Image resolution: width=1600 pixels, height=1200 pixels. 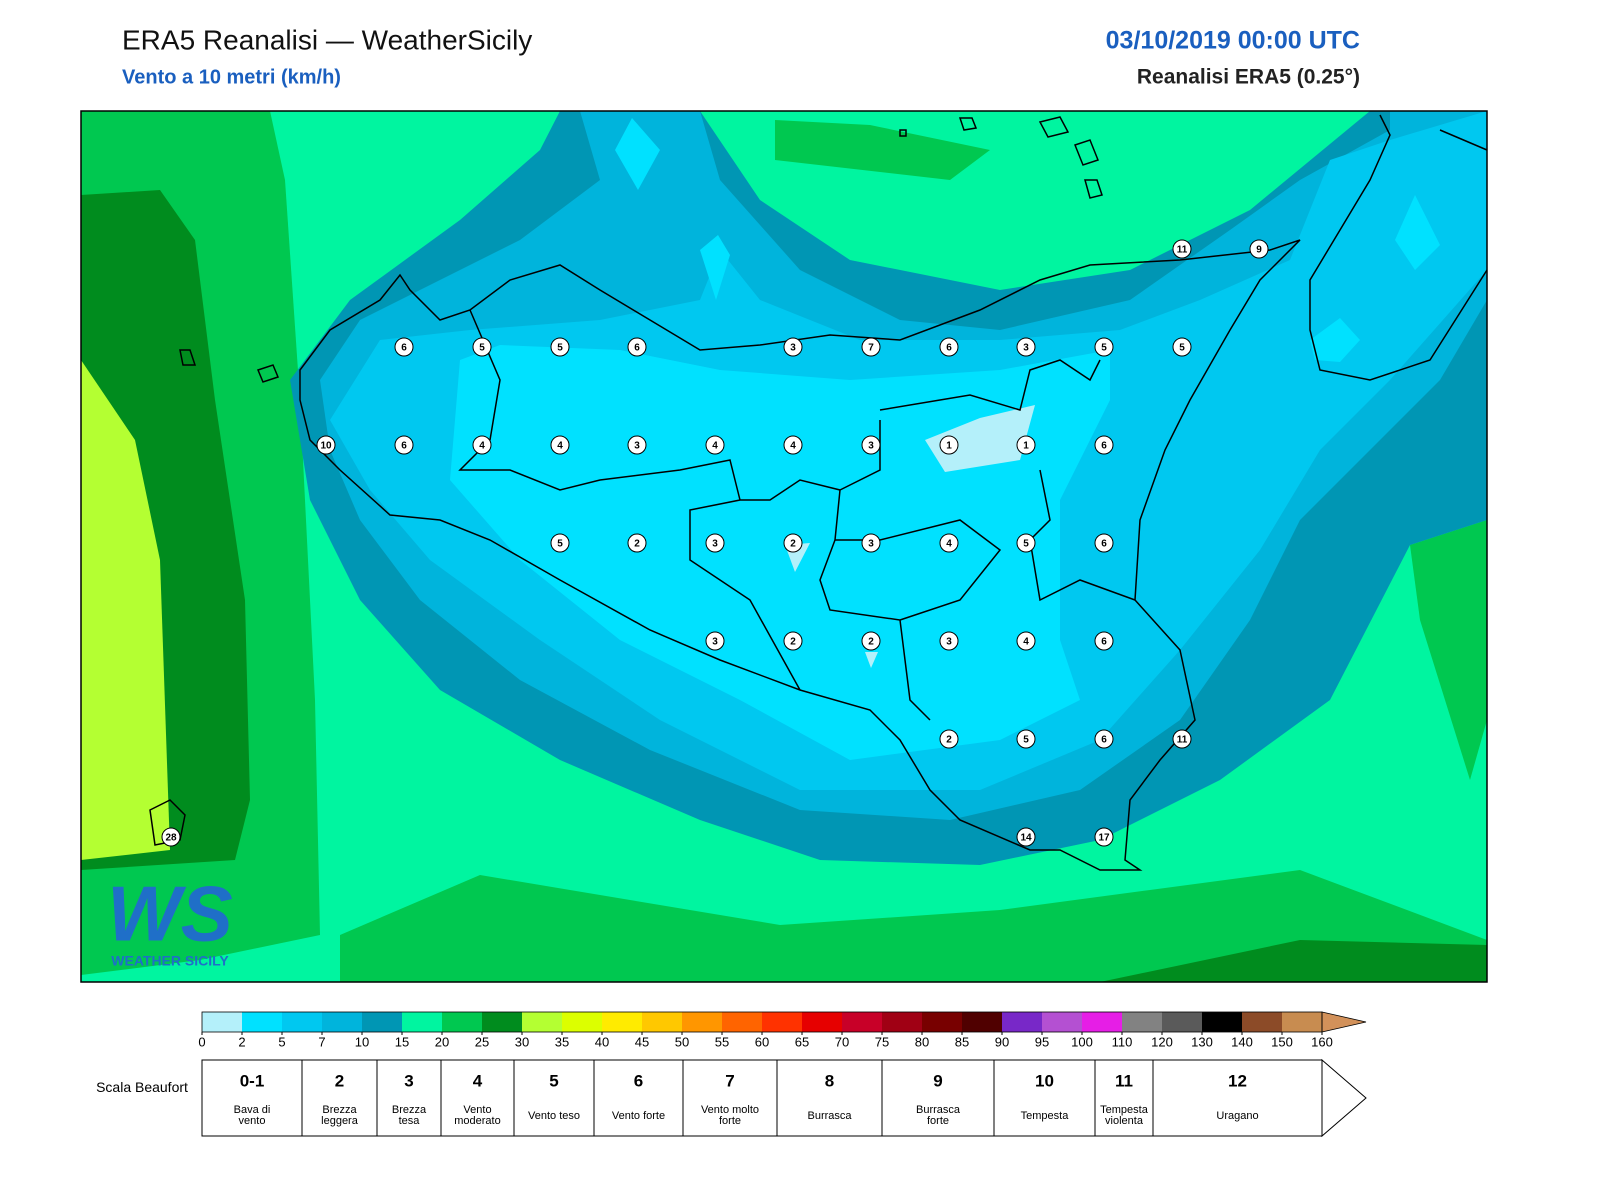 I want to click on beaufort-label-box: Vento forte, so click(x=638, y=1115).